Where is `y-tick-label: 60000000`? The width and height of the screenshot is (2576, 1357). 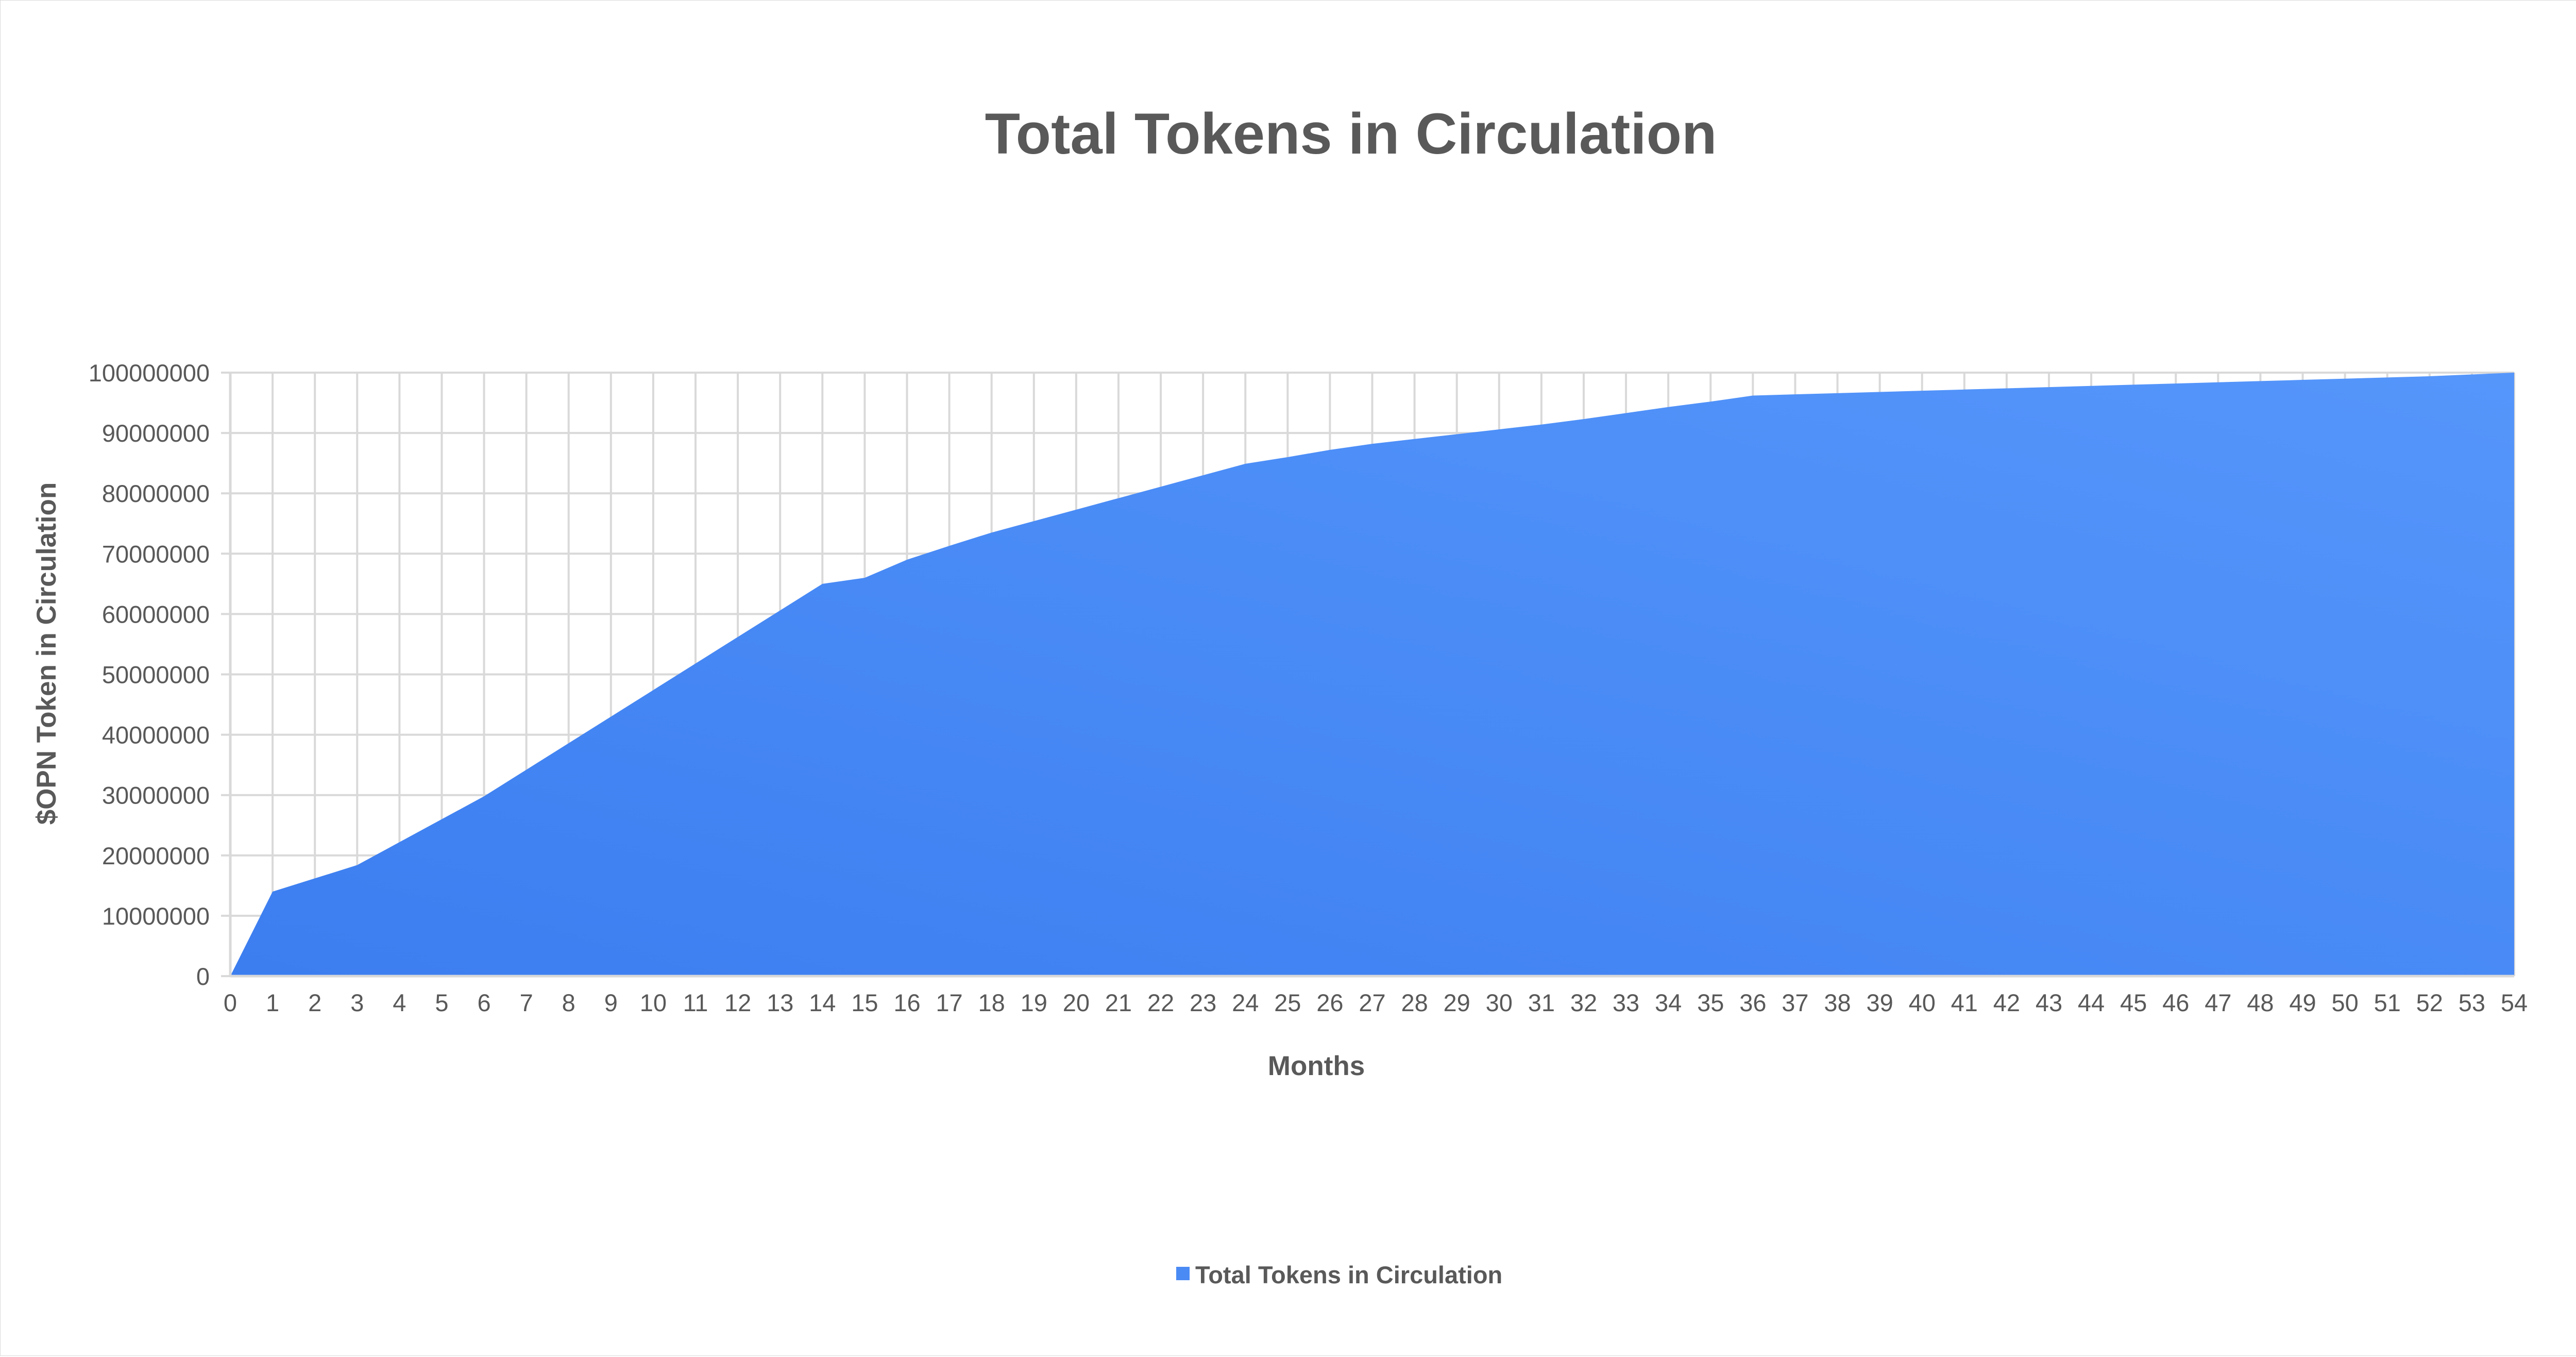
y-tick-label: 60000000 is located at coordinates (156, 614).